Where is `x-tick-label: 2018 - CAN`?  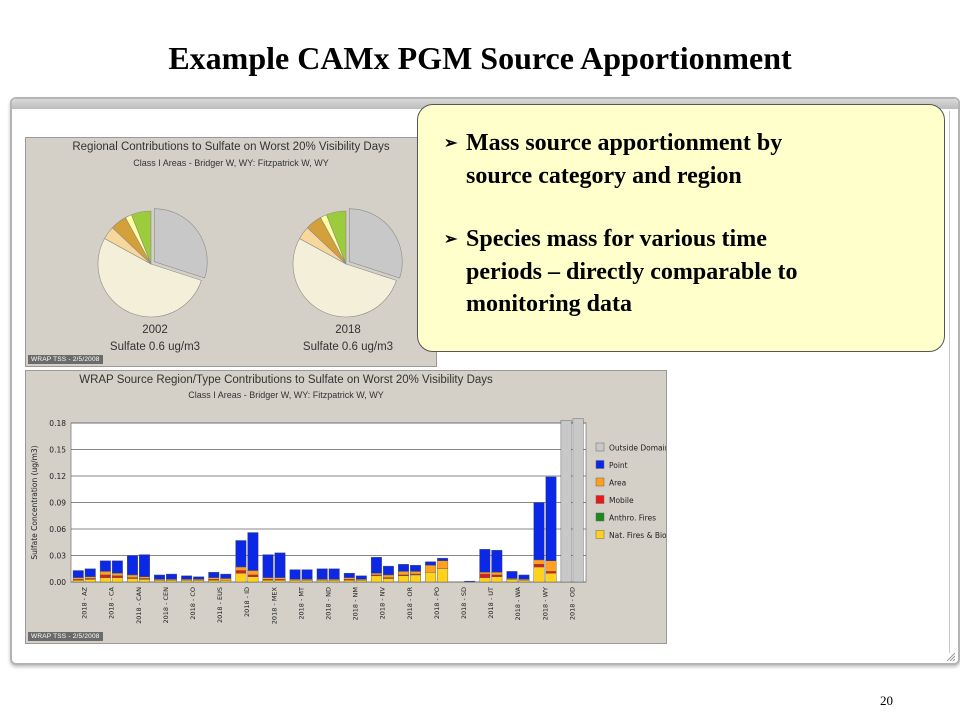 x-tick-label: 2018 - CAN is located at coordinates (139, 605).